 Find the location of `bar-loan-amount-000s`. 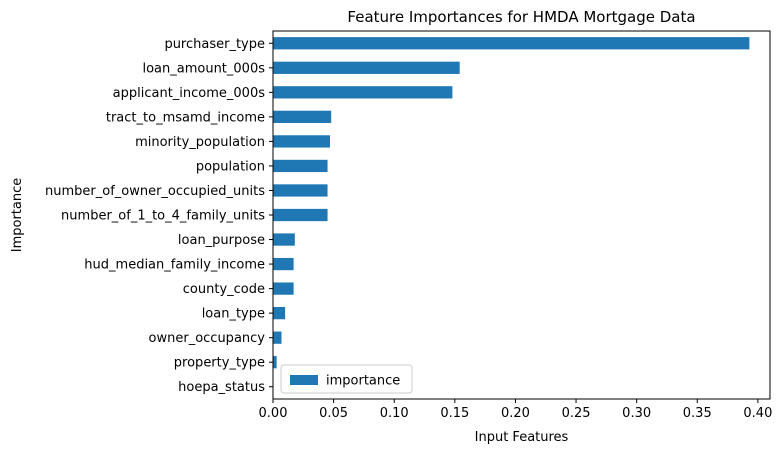

bar-loan-amount-000s is located at coordinates (366, 67).